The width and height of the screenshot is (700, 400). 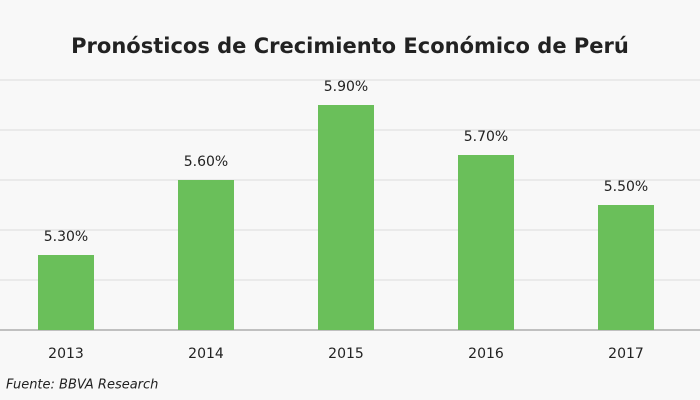 What do you see at coordinates (486, 354) in the screenshot?
I see `x-tick-label: 2016` at bounding box center [486, 354].